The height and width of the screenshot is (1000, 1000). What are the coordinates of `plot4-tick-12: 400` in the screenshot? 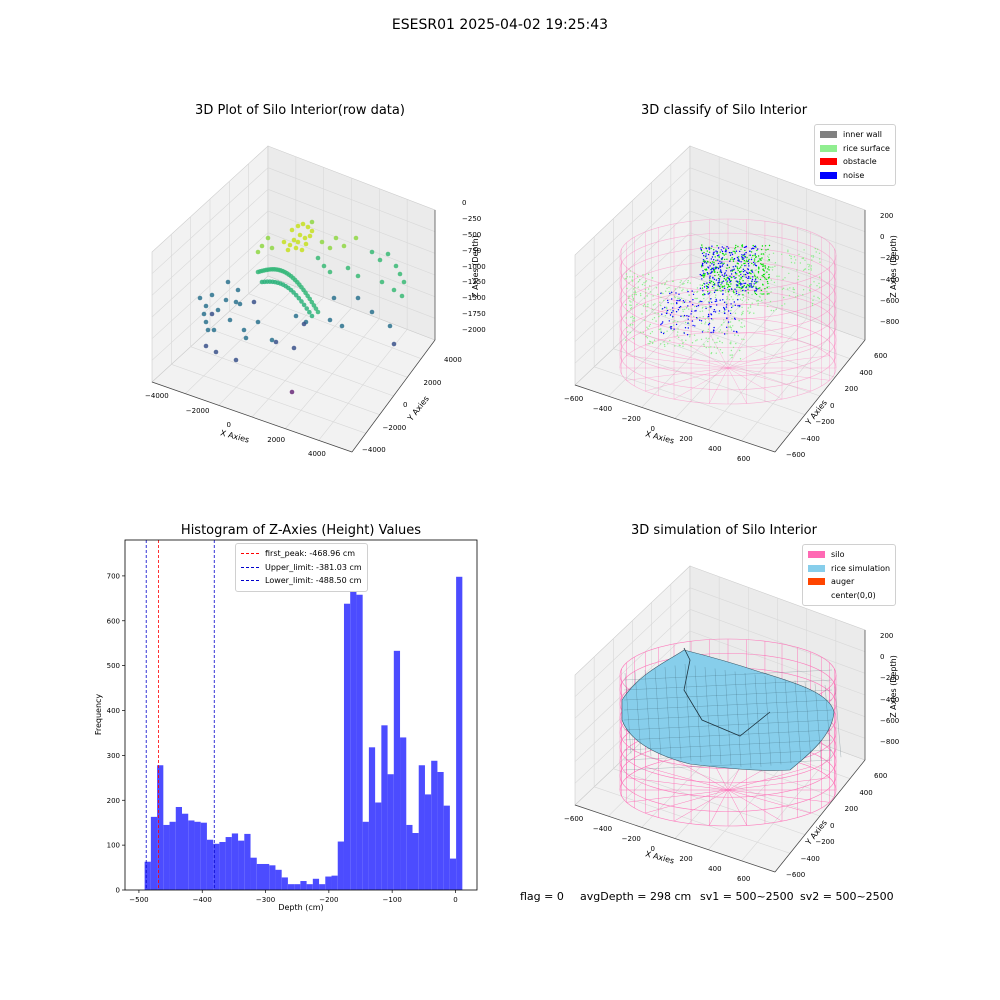 It's located at (865, 793).